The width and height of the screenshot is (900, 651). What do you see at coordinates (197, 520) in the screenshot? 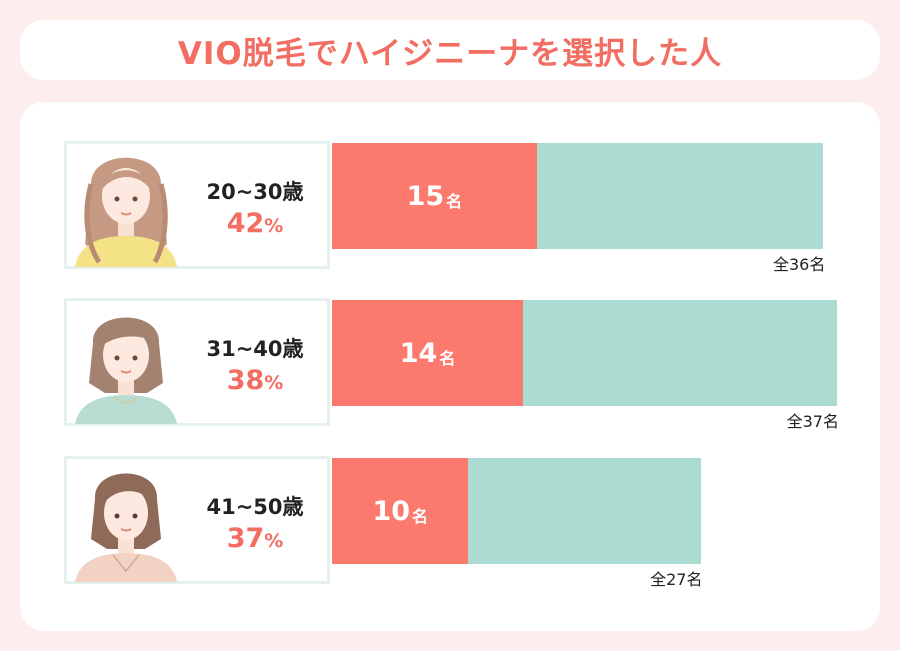
I see `age-group-card: 41~50歳 37%` at bounding box center [197, 520].